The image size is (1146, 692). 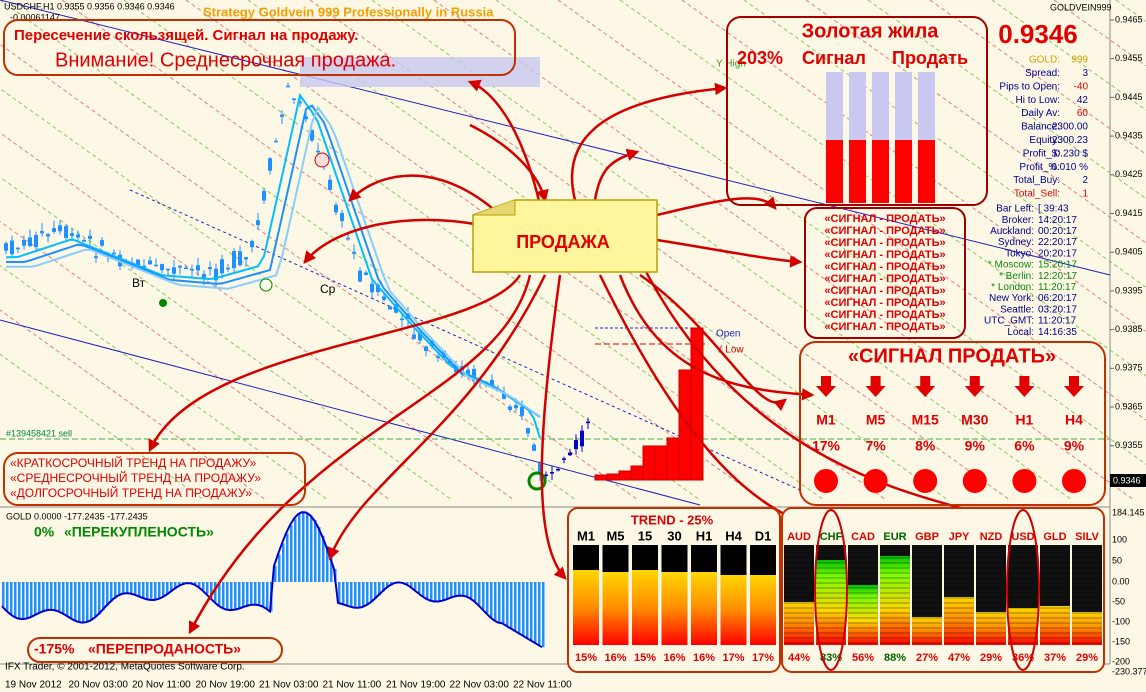 What do you see at coordinates (857, 106) in the screenshot?
I see `gauge-top` at bounding box center [857, 106].